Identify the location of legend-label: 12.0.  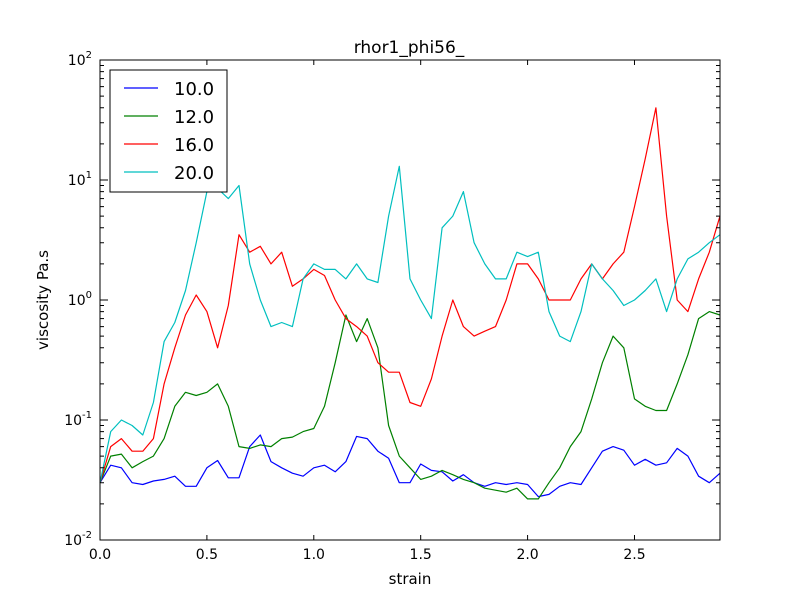
(194, 117).